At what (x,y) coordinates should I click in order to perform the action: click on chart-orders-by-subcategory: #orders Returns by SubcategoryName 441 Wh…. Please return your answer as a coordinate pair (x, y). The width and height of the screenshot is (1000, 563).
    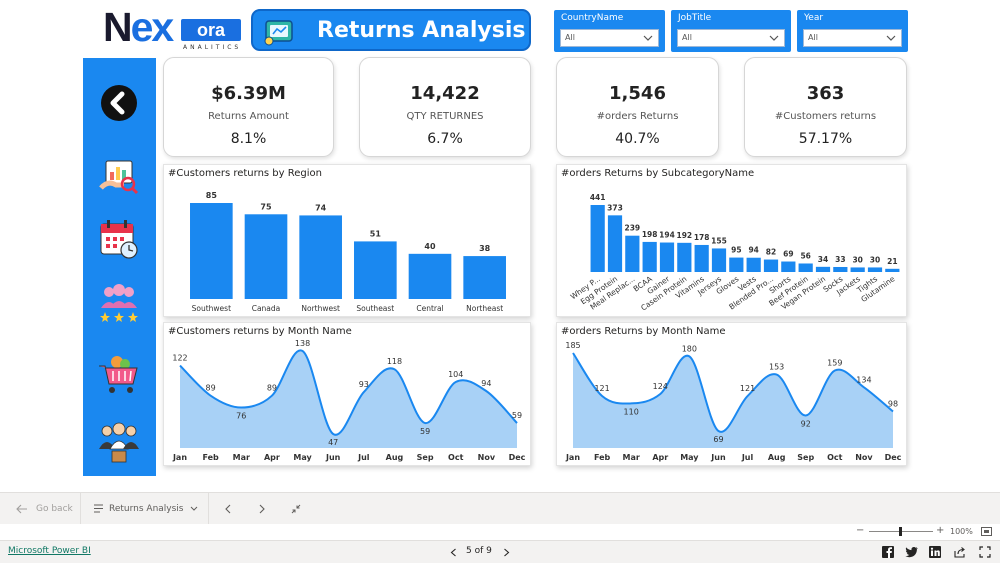
    Looking at the image, I should click on (731, 240).